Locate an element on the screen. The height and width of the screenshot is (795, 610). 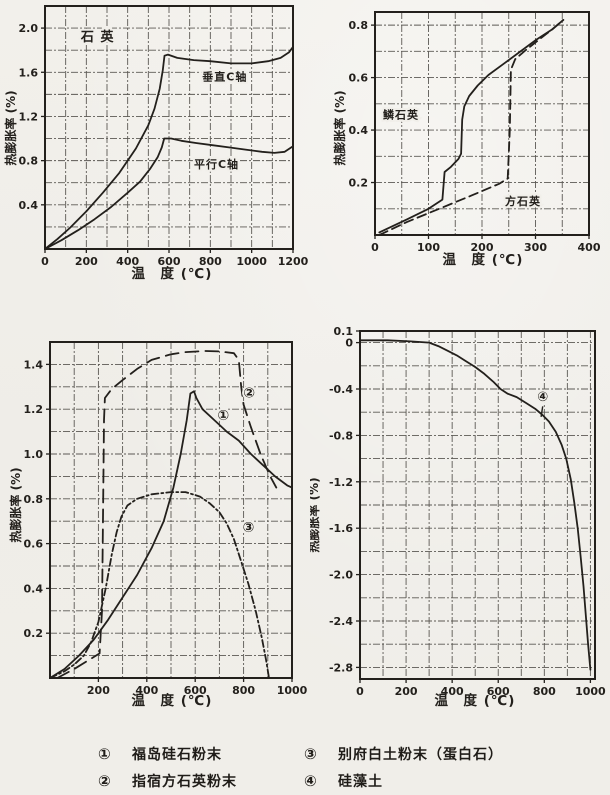
plot-frame is located at coordinates (482, 123).